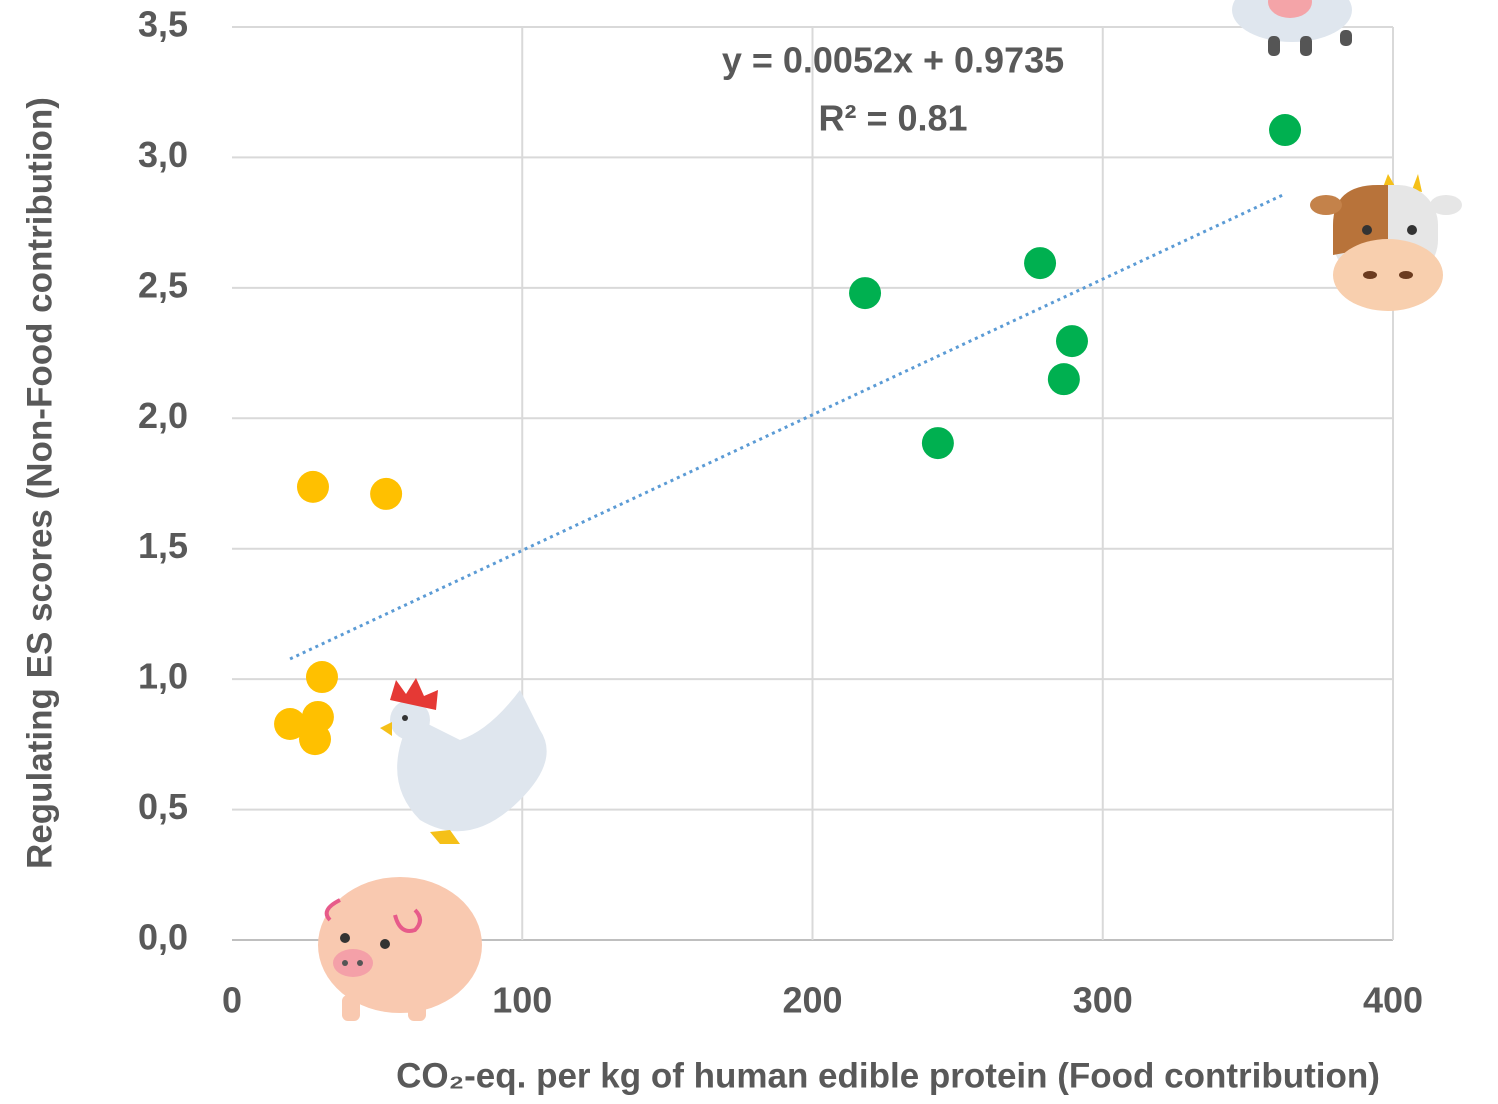 The width and height of the screenshot is (1498, 1104). What do you see at coordinates (163, 284) in the screenshot?
I see `y-tick-label: 2,5` at bounding box center [163, 284].